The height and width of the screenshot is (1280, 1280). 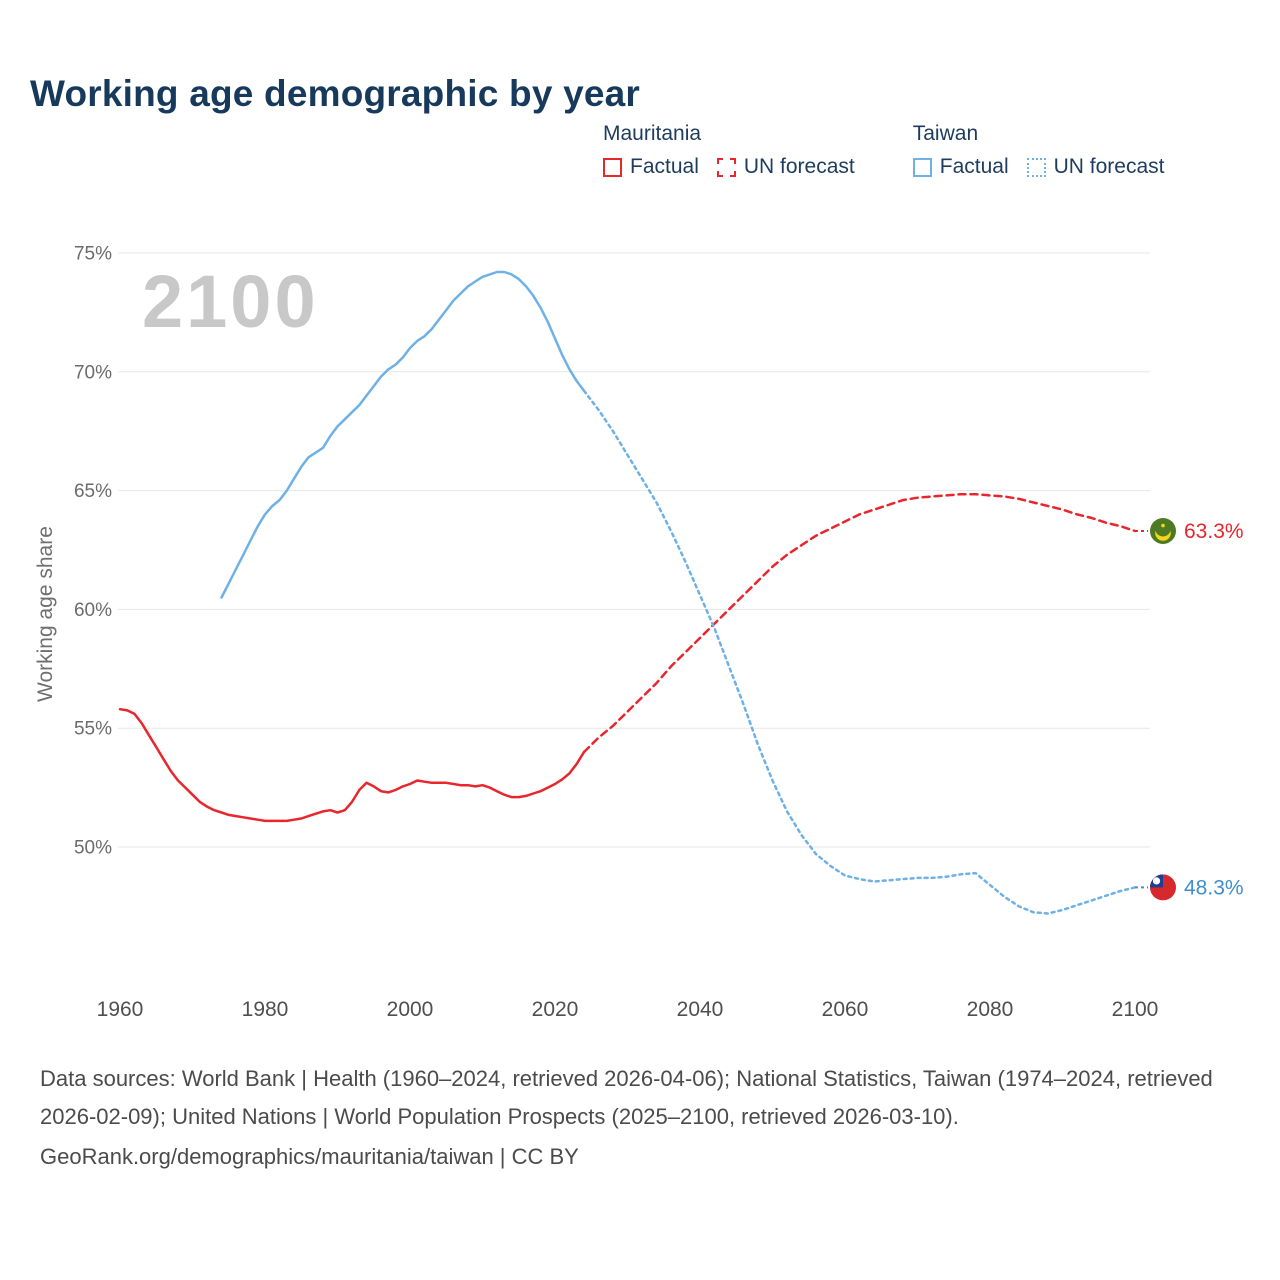 I want to click on x-tick-label: 2040, so click(x=700, y=1009).